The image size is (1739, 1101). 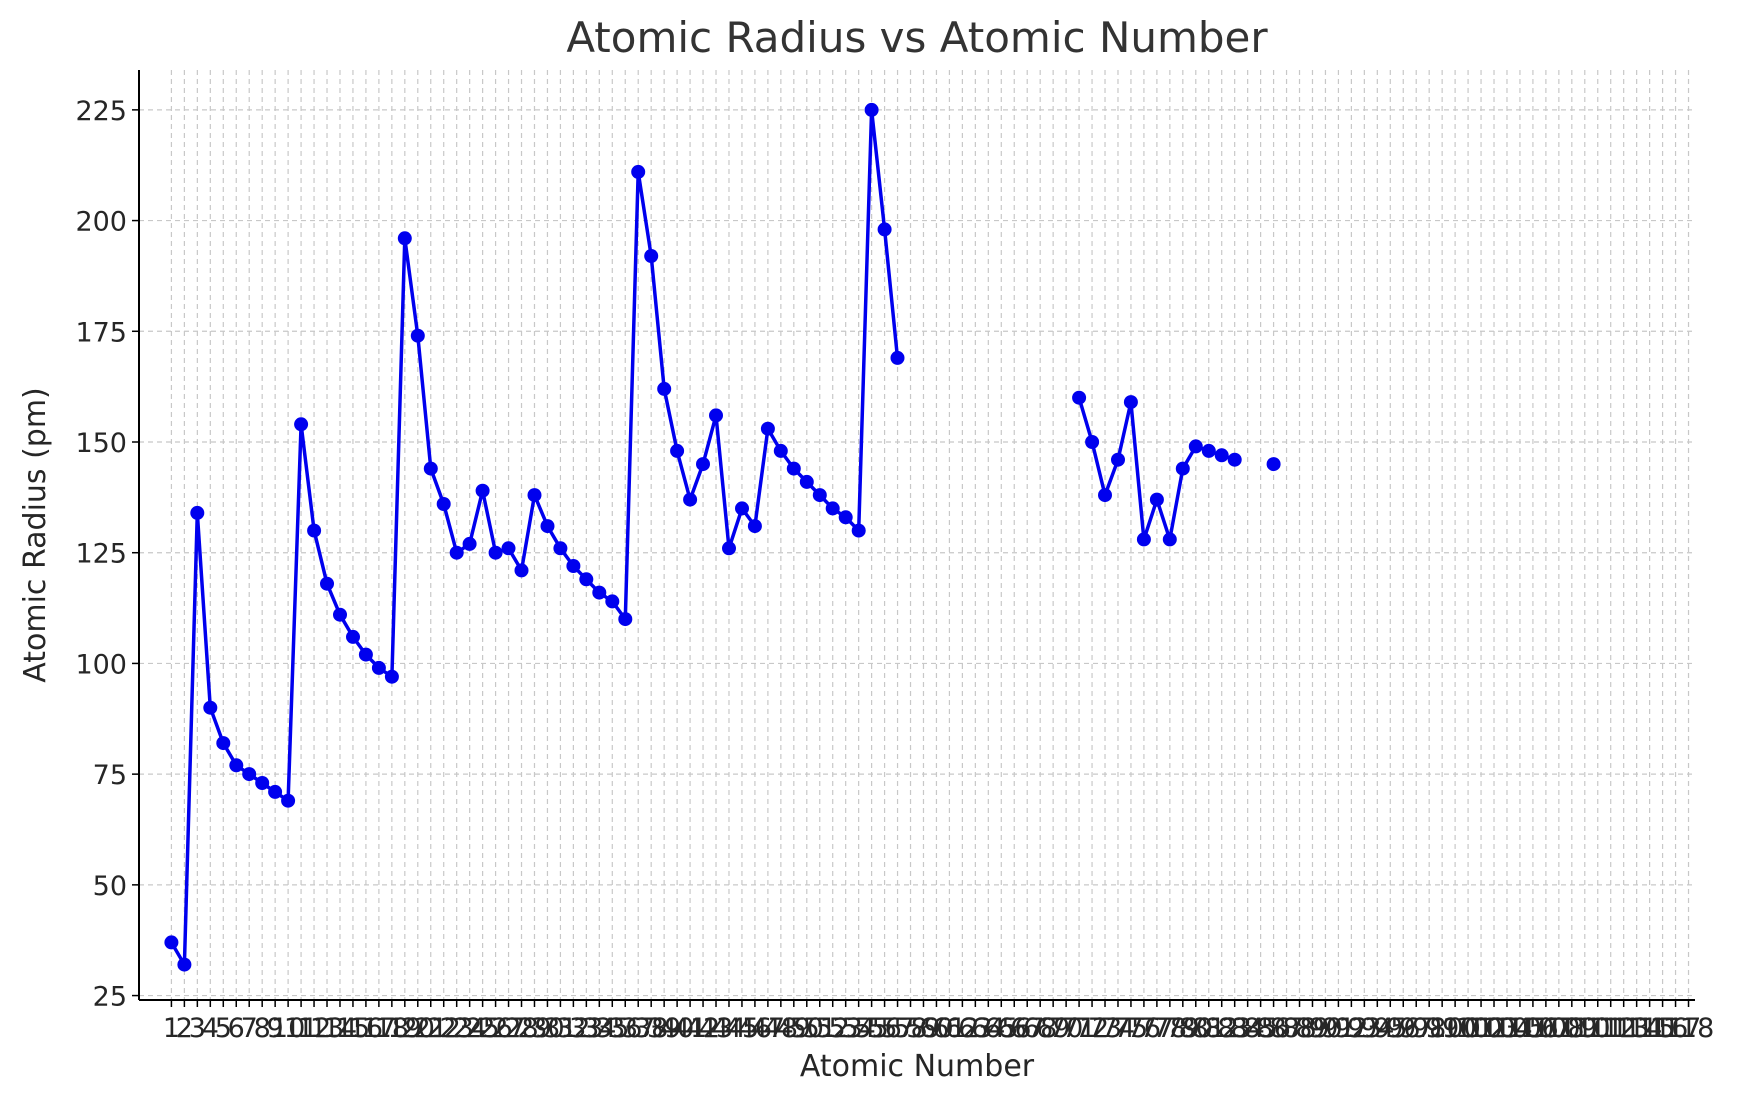 What do you see at coordinates (781, 1028) in the screenshot?
I see `x-tick-label: 48` at bounding box center [781, 1028].